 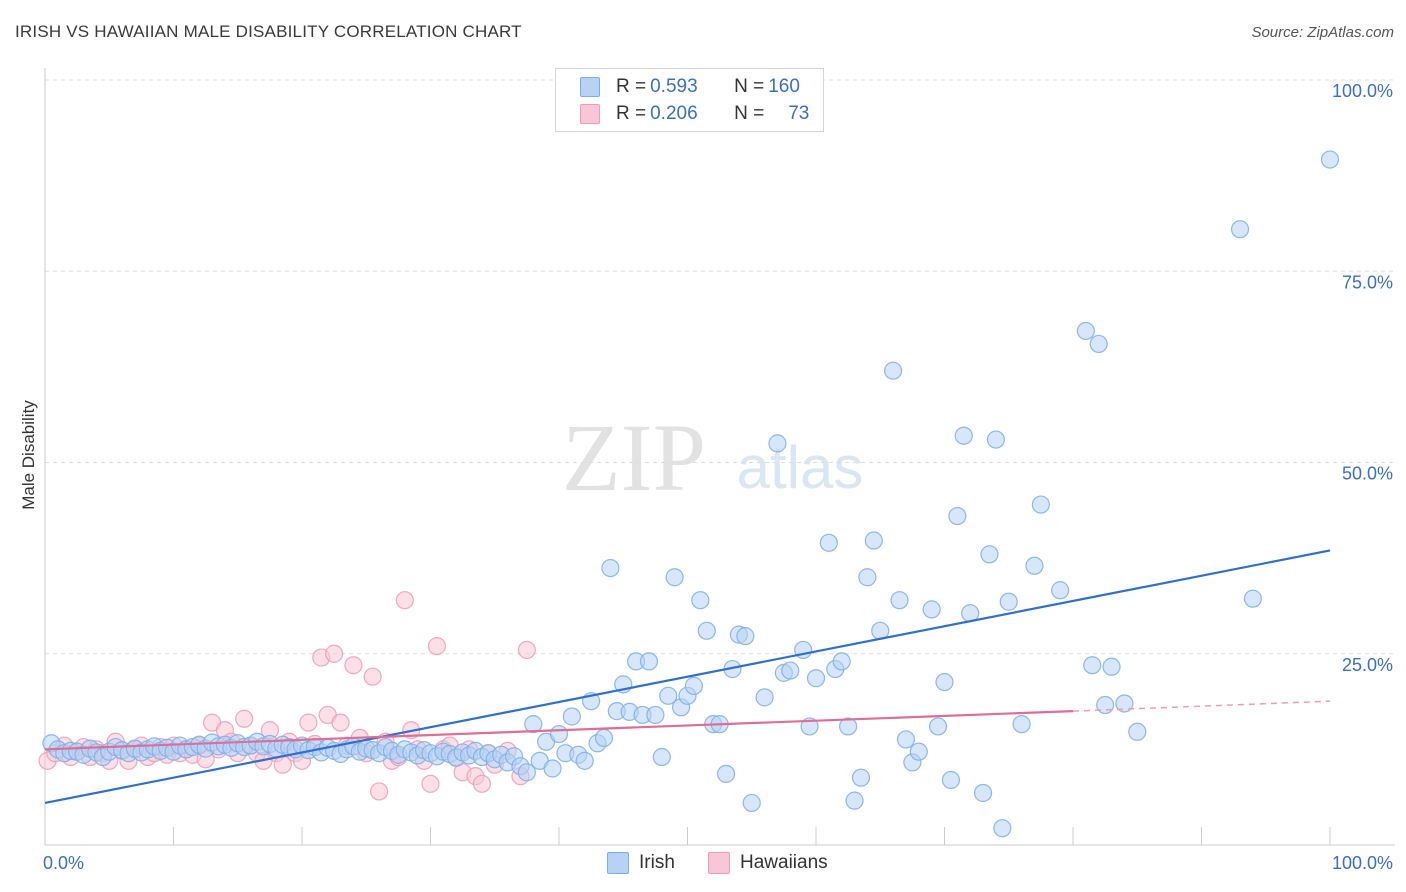 I want to click on bottom-legend-label: Hawaiians, so click(x=784, y=862).